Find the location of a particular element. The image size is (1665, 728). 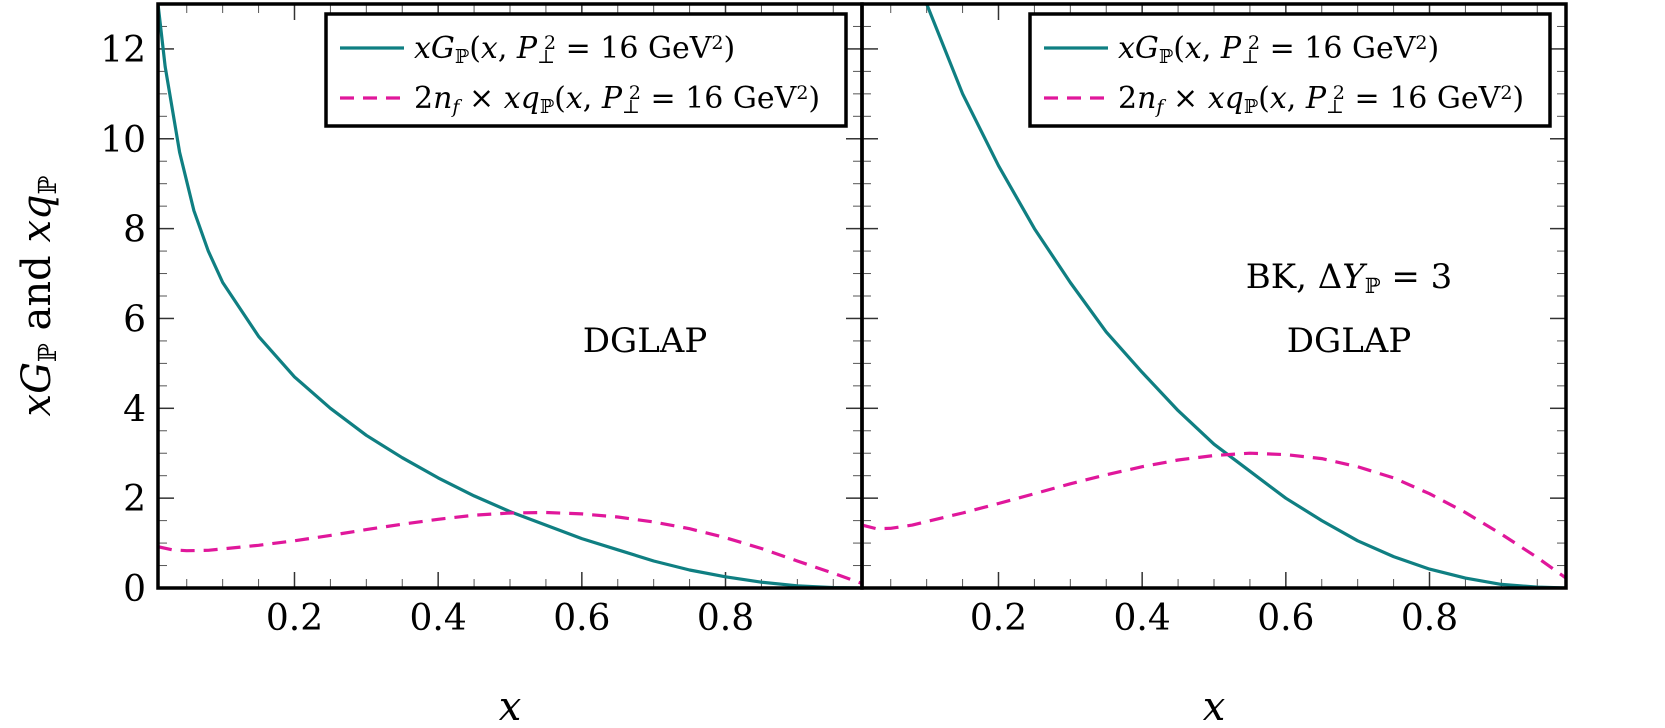

annotation-label: BK, ΔYℙ = 3 is located at coordinates (1349, 277).